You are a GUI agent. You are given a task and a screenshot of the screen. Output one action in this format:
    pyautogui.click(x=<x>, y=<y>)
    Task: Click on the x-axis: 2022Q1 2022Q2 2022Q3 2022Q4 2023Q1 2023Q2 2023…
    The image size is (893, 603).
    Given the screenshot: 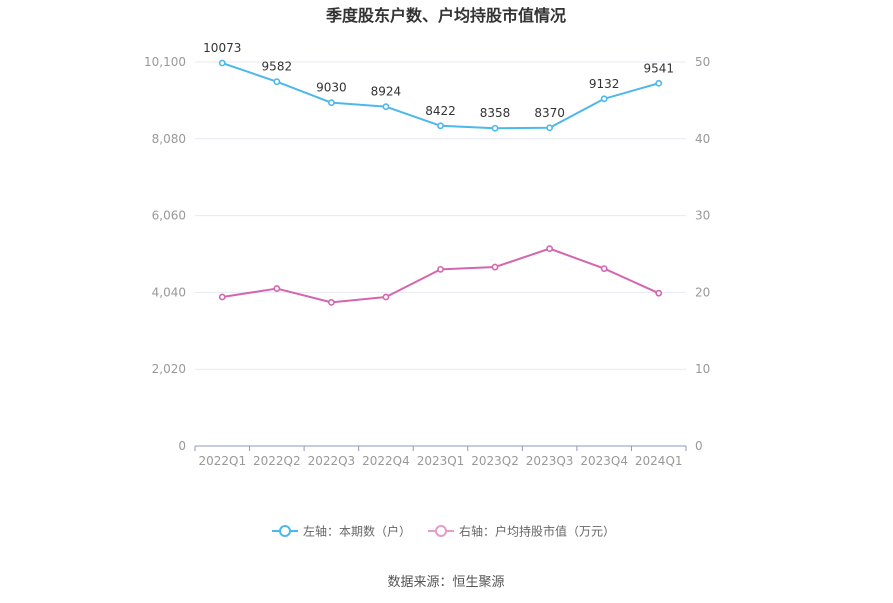 What is the action you would take?
    pyautogui.click(x=440, y=456)
    